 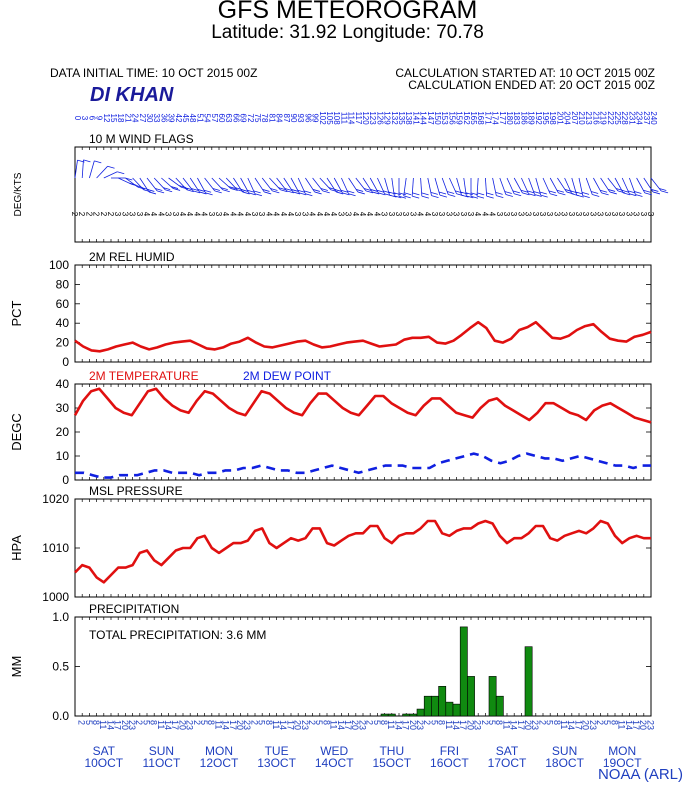 I want to click on y-tick-label: 30, so click(x=63, y=408).